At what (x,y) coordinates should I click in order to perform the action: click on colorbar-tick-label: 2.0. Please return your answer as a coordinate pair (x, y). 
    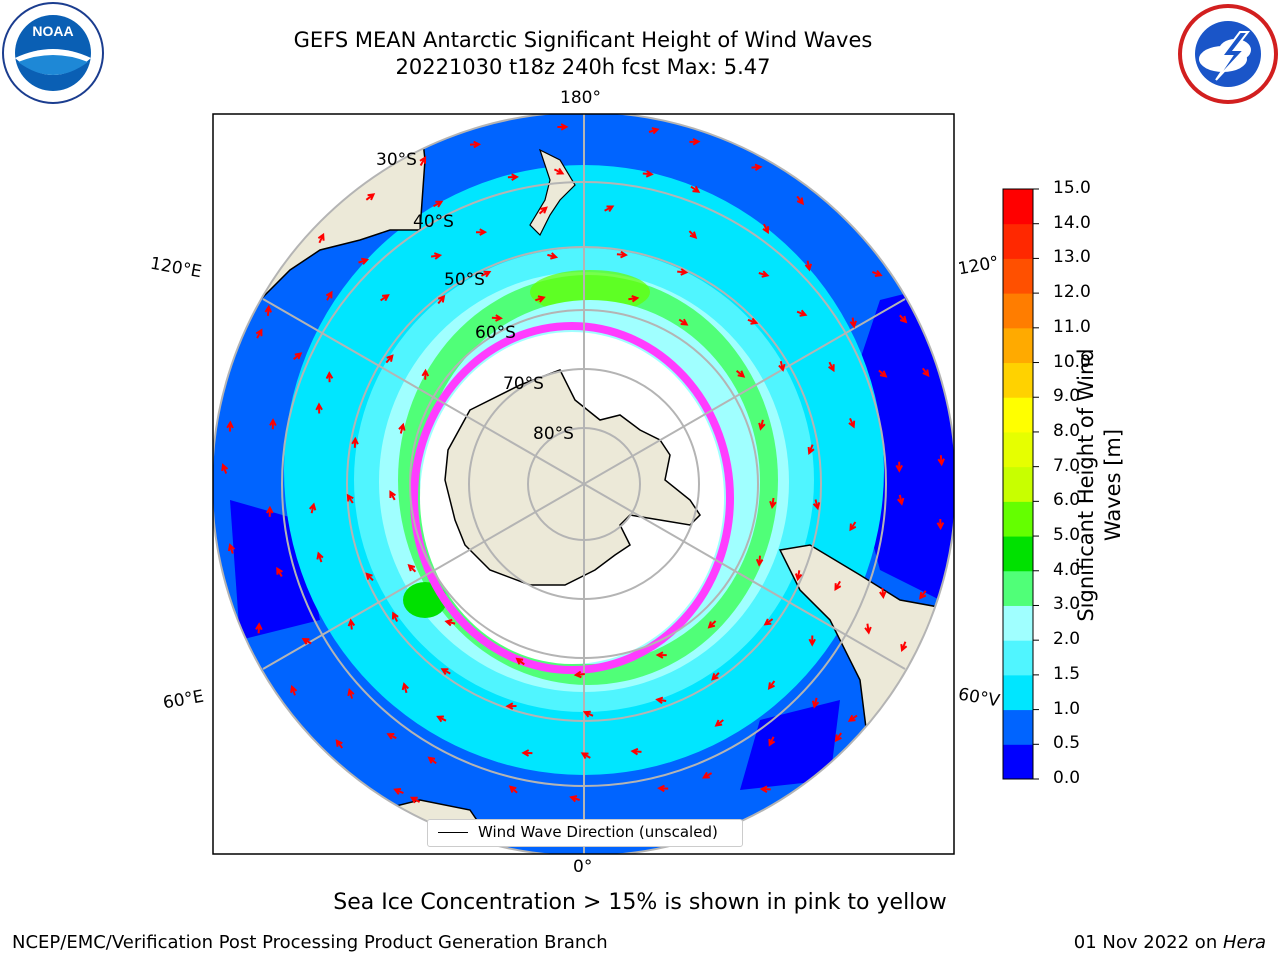
    Looking at the image, I should click on (1067, 639).